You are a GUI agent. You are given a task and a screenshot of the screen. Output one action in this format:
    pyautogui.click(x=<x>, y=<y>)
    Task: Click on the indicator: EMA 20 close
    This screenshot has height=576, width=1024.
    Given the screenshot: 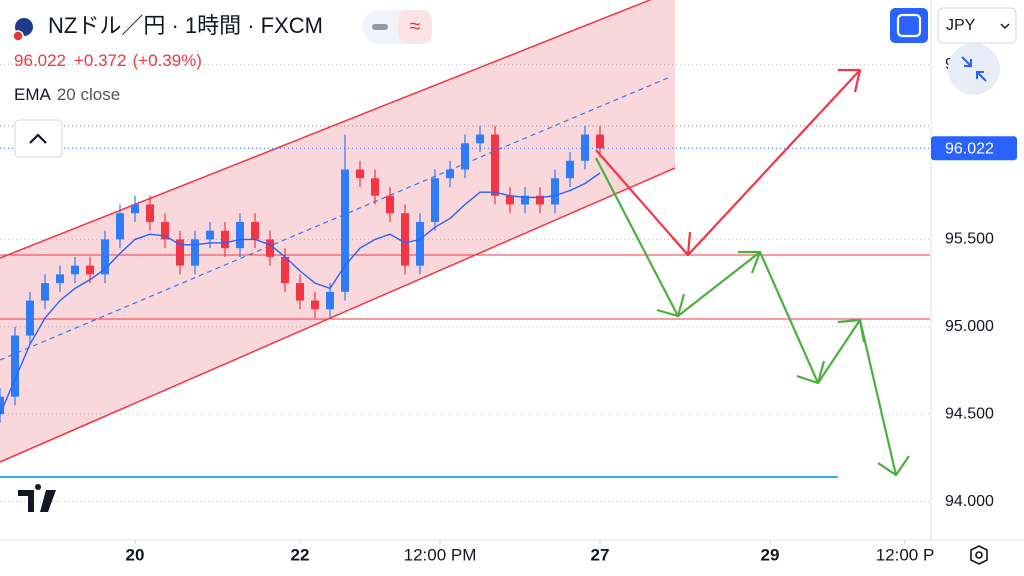 What is the action you would take?
    pyautogui.click(x=67, y=94)
    